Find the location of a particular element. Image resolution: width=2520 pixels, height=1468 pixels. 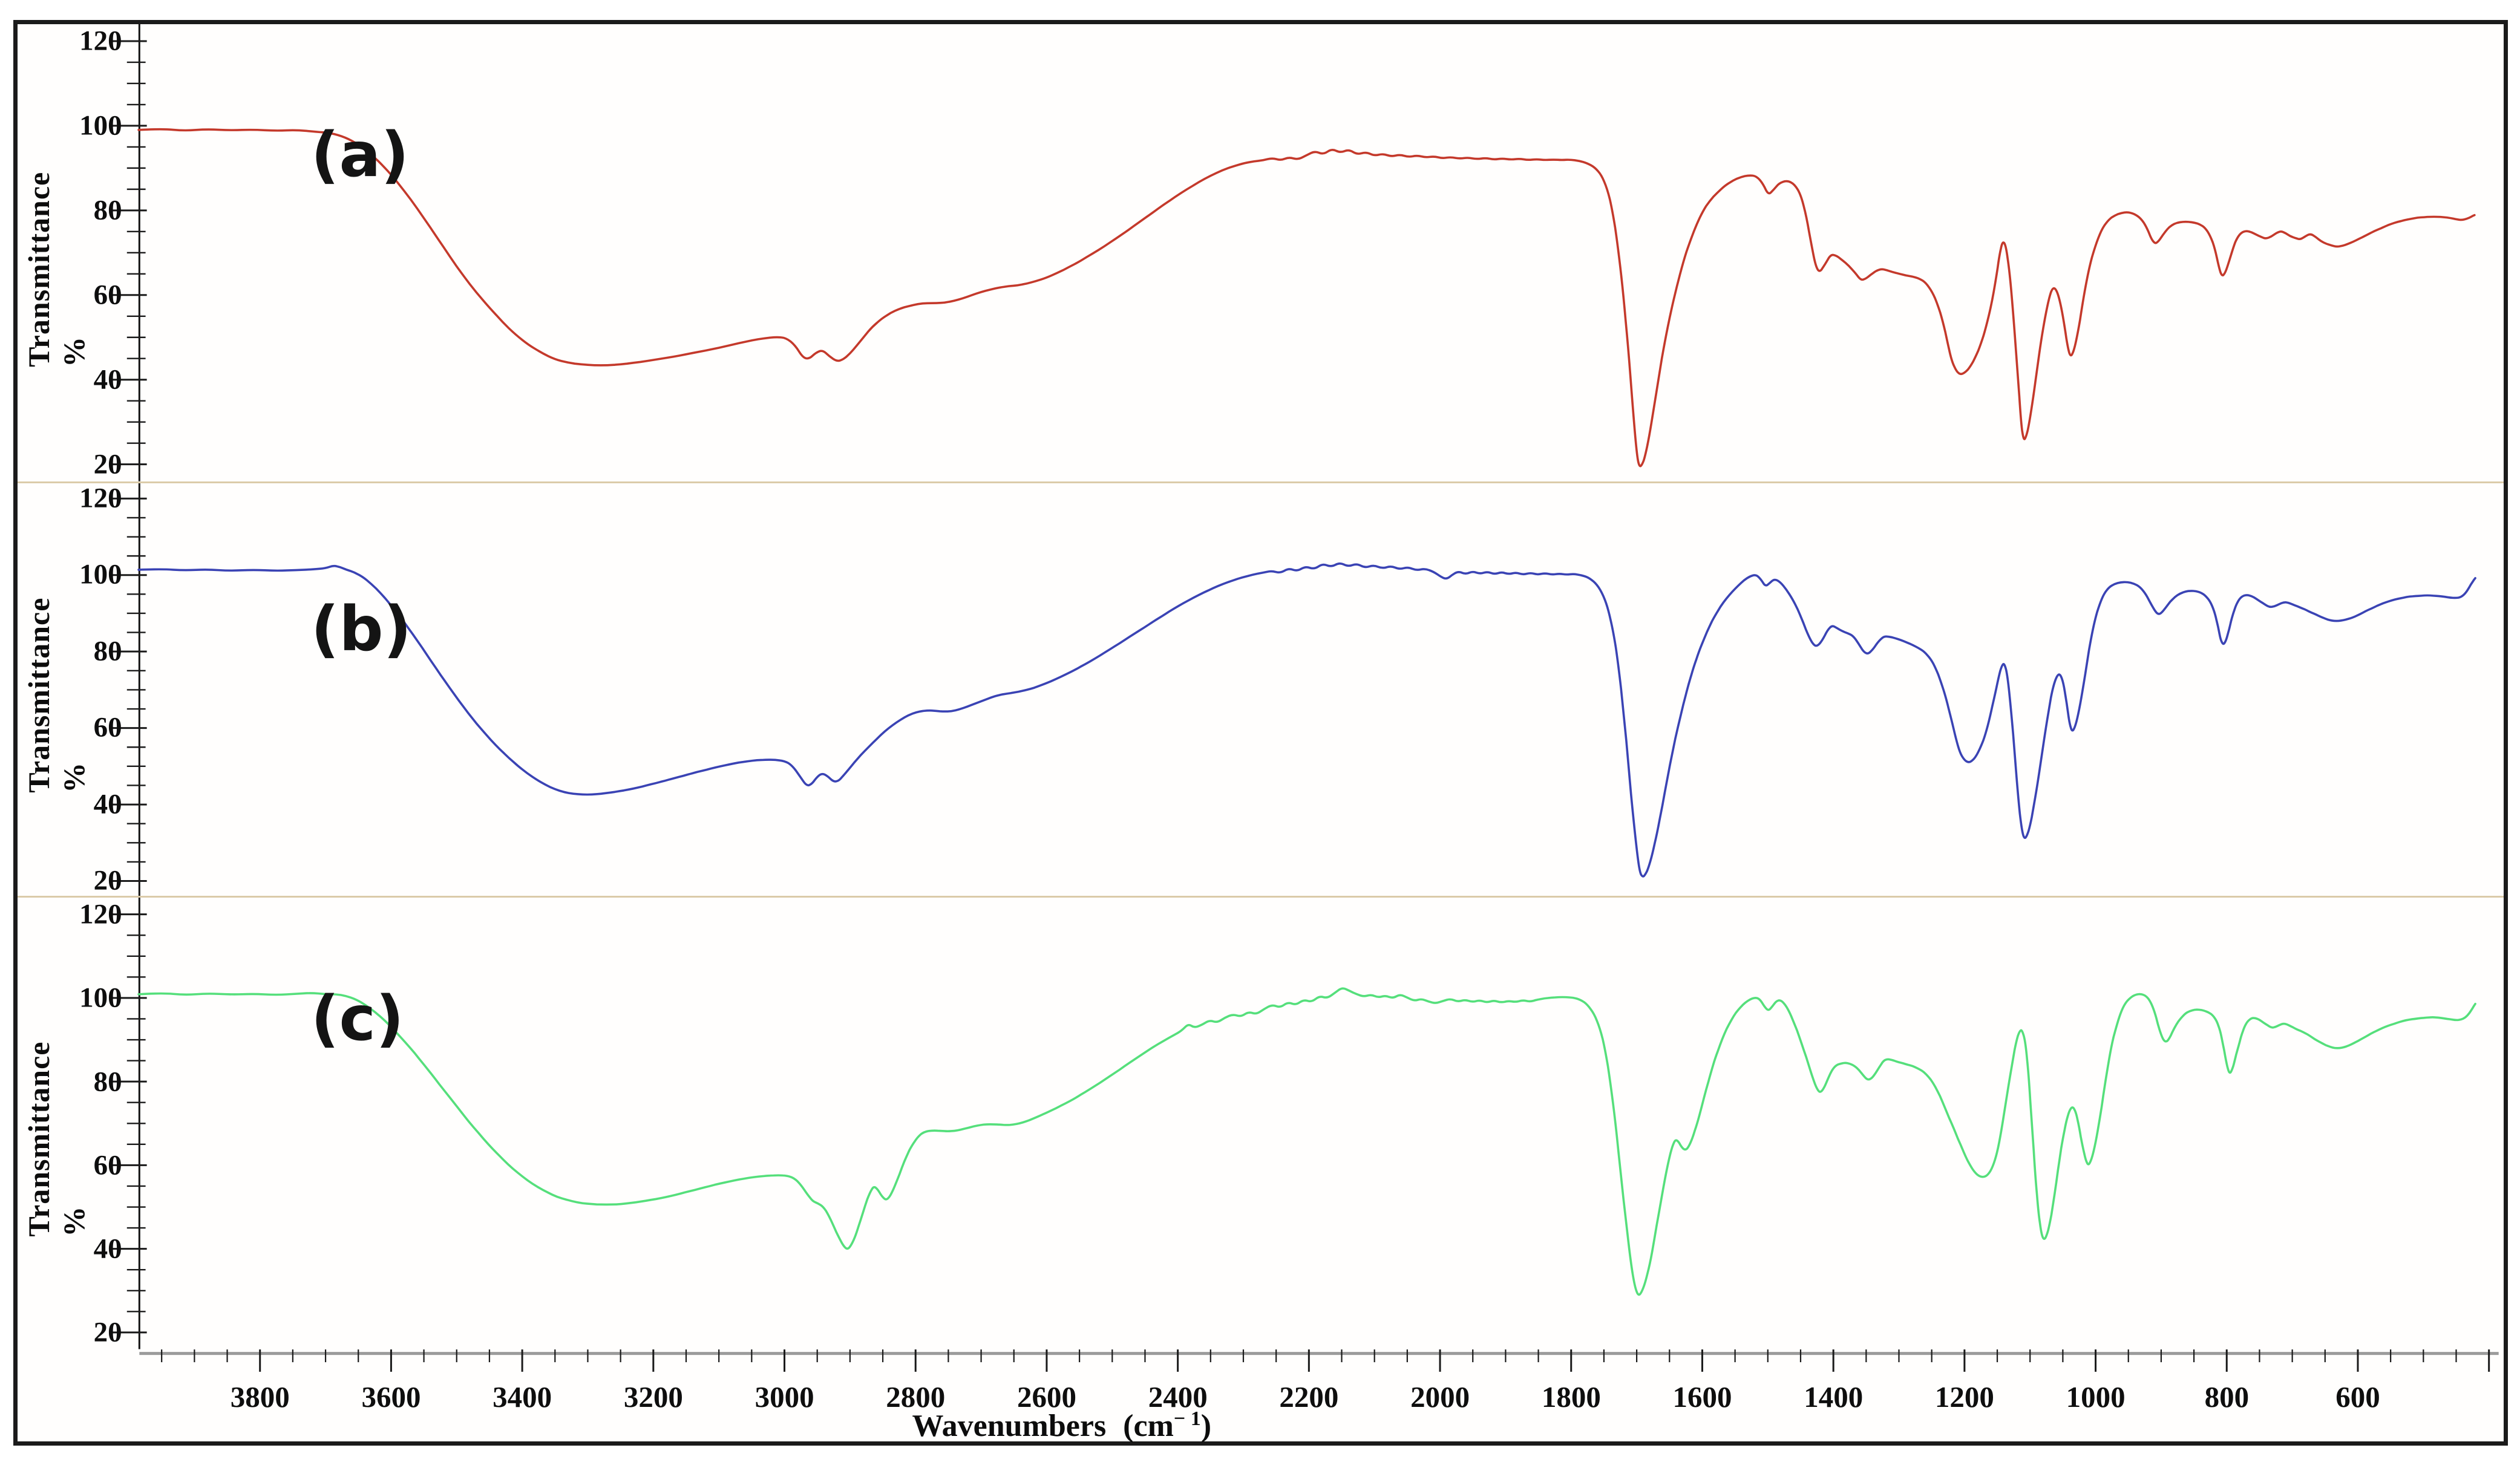

x-tick-label-3800: 3800 is located at coordinates (260, 1397).